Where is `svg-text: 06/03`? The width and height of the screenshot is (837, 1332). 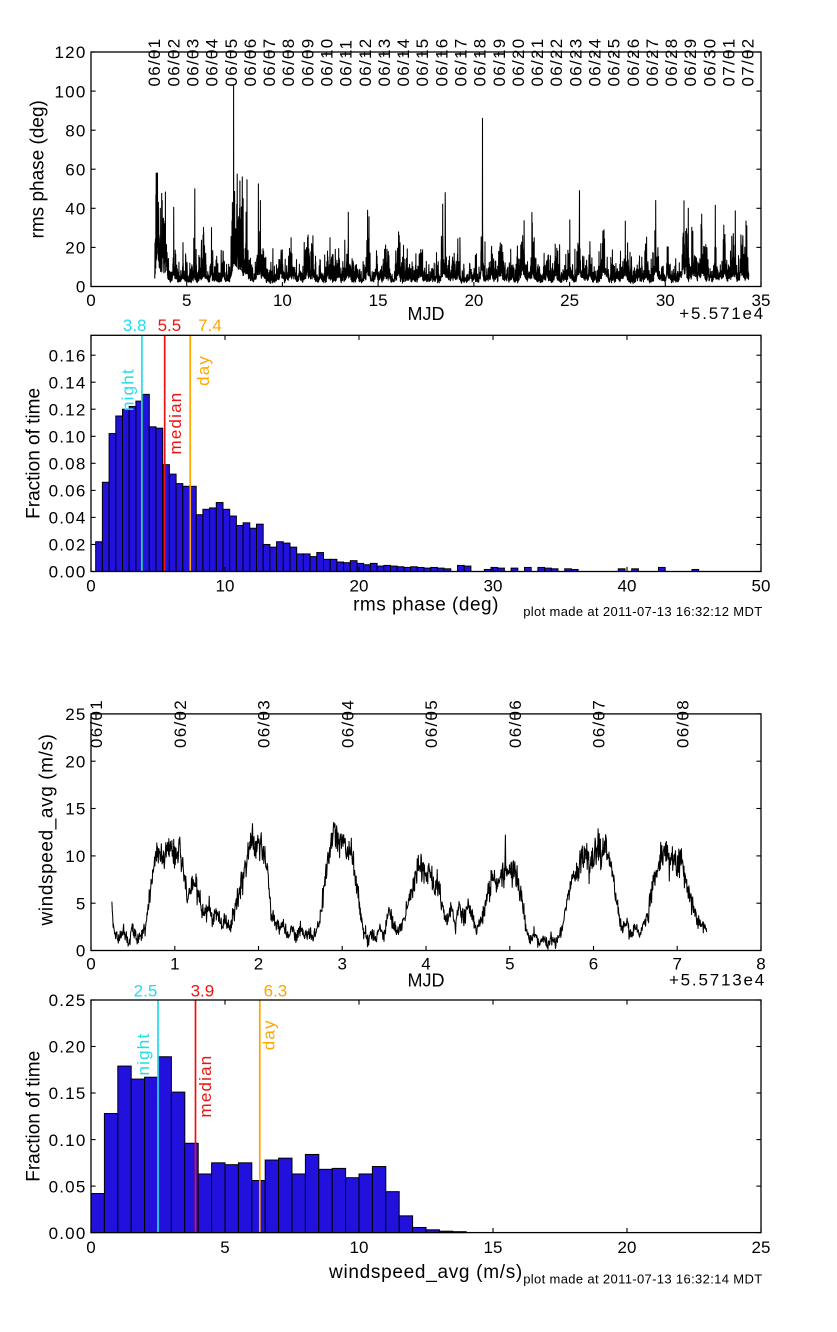 svg-text: 06/03 is located at coordinates (193, 61).